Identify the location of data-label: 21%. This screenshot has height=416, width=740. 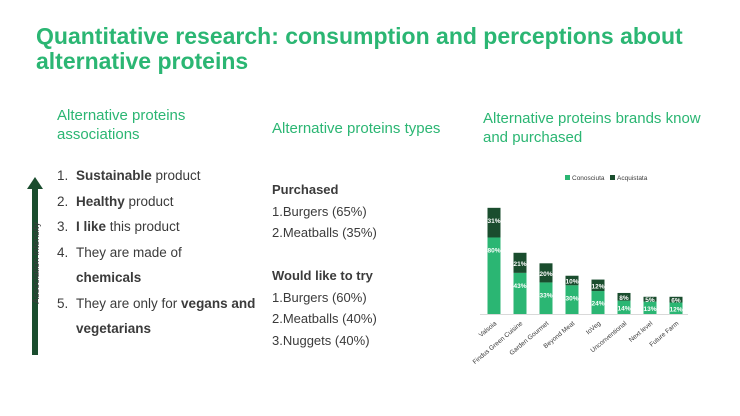
(519, 264).